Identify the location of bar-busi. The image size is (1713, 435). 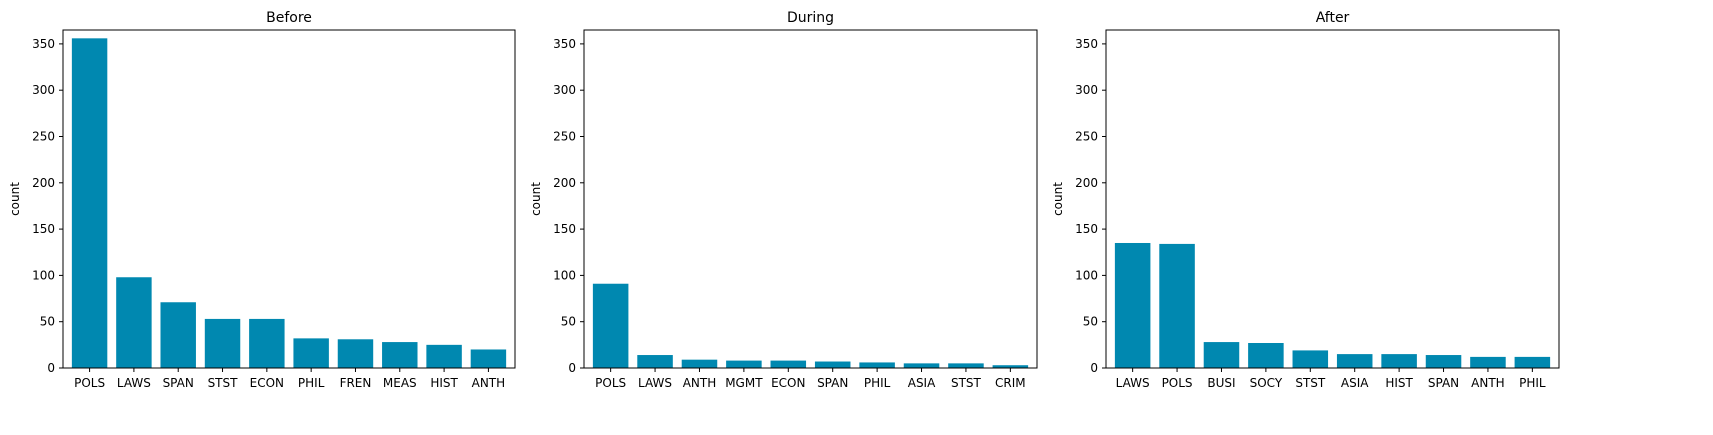
(1221, 355).